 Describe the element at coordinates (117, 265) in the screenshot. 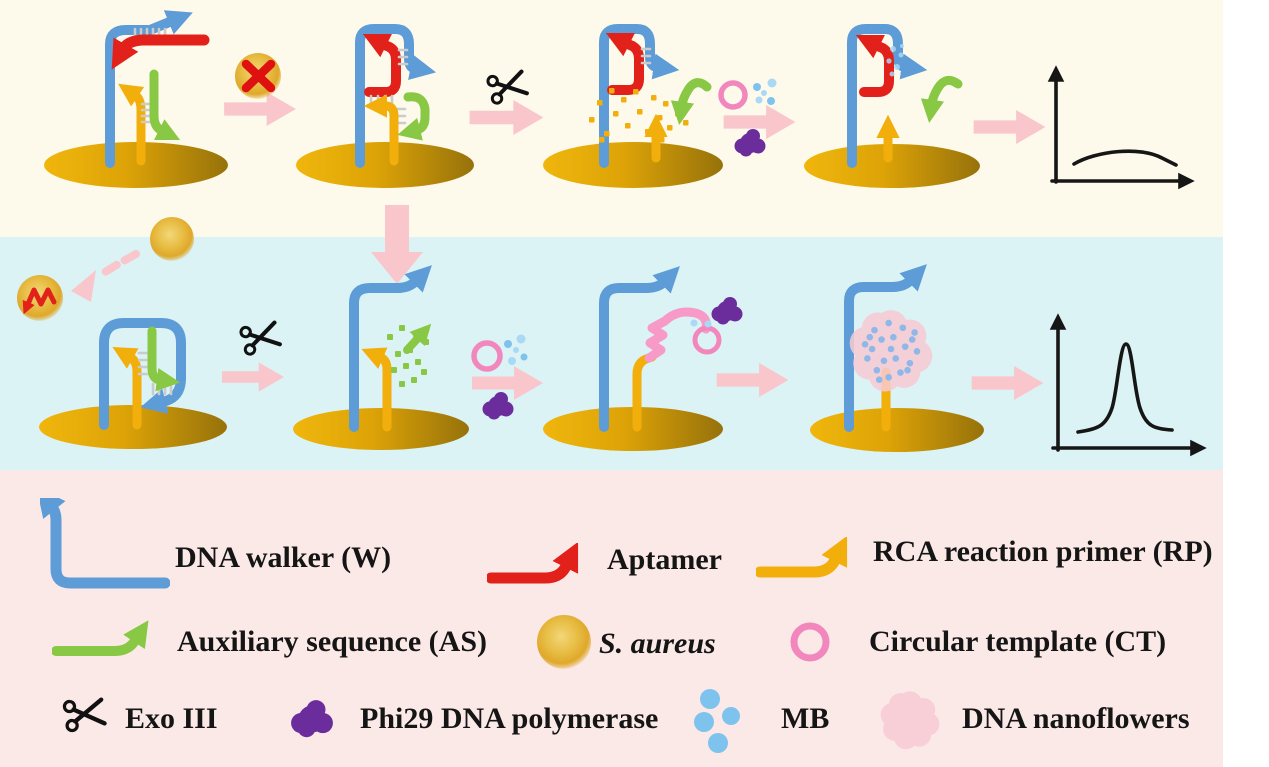

I see `dashed-arrow-icon` at that location.